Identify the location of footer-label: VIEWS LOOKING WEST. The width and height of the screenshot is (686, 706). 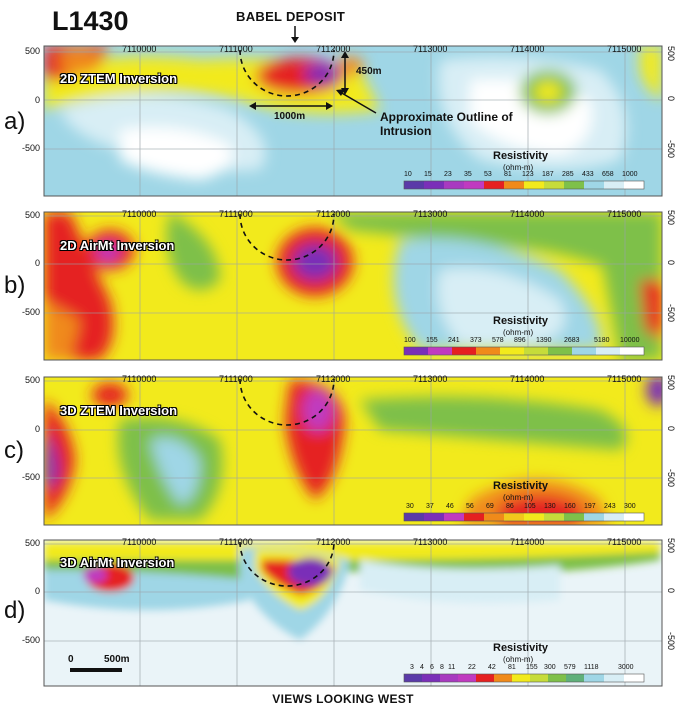
(343, 699).